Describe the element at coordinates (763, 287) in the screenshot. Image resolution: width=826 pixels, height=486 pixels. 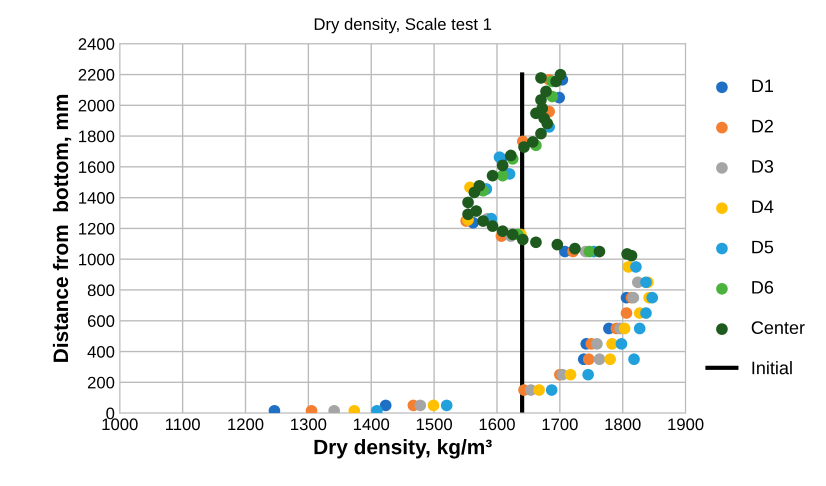
I see `legend-label: D6` at that location.